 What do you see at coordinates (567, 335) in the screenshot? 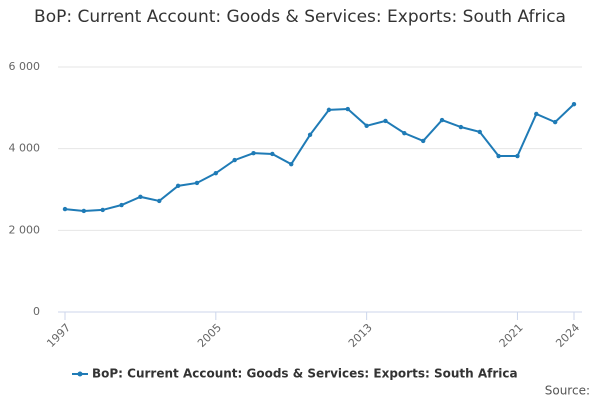
I see `x-tick-label: 2024` at bounding box center [567, 335].